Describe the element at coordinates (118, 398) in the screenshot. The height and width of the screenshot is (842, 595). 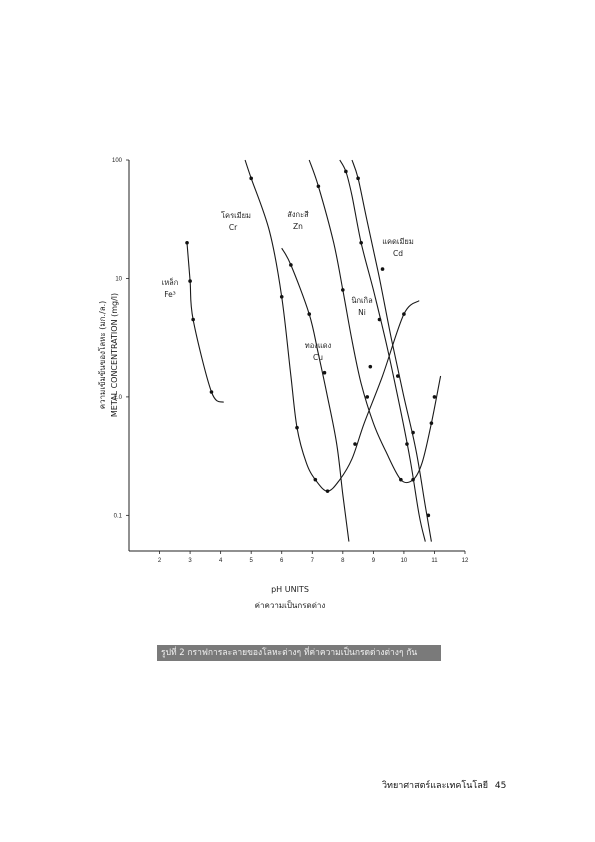
I see `y-tick-label: 1.0` at that location.